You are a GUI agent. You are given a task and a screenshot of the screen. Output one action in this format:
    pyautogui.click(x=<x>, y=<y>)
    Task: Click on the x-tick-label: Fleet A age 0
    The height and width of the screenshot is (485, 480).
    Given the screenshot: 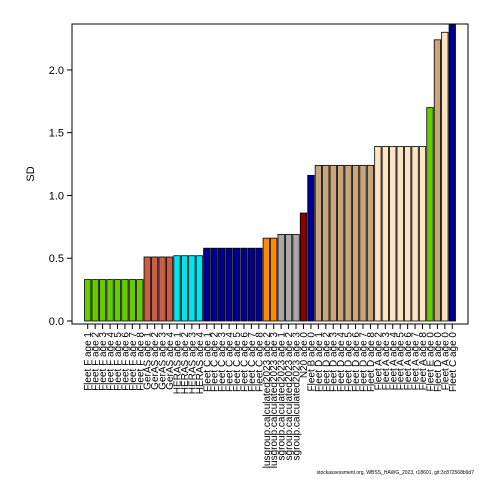 What is the action you would take?
    pyautogui.click(x=445, y=361)
    